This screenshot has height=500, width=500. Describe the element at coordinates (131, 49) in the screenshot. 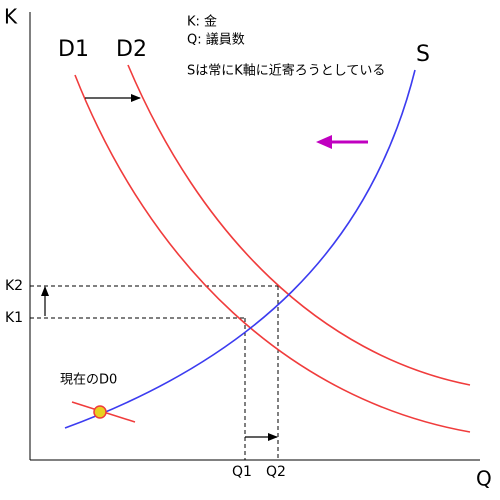

I see `d2-label: D2` at that location.